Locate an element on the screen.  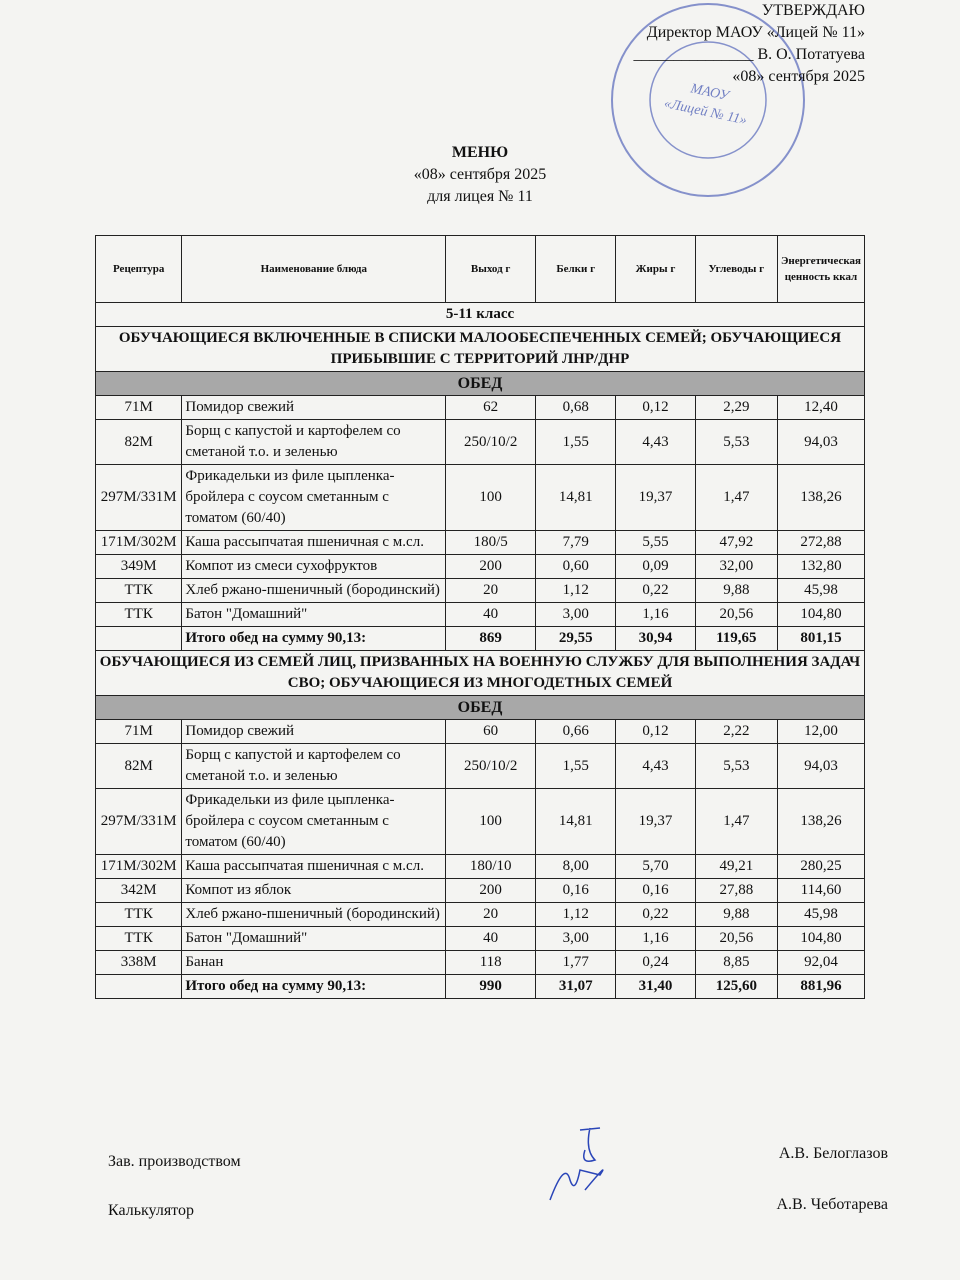
cell: 138,26 is located at coordinates (821, 497).